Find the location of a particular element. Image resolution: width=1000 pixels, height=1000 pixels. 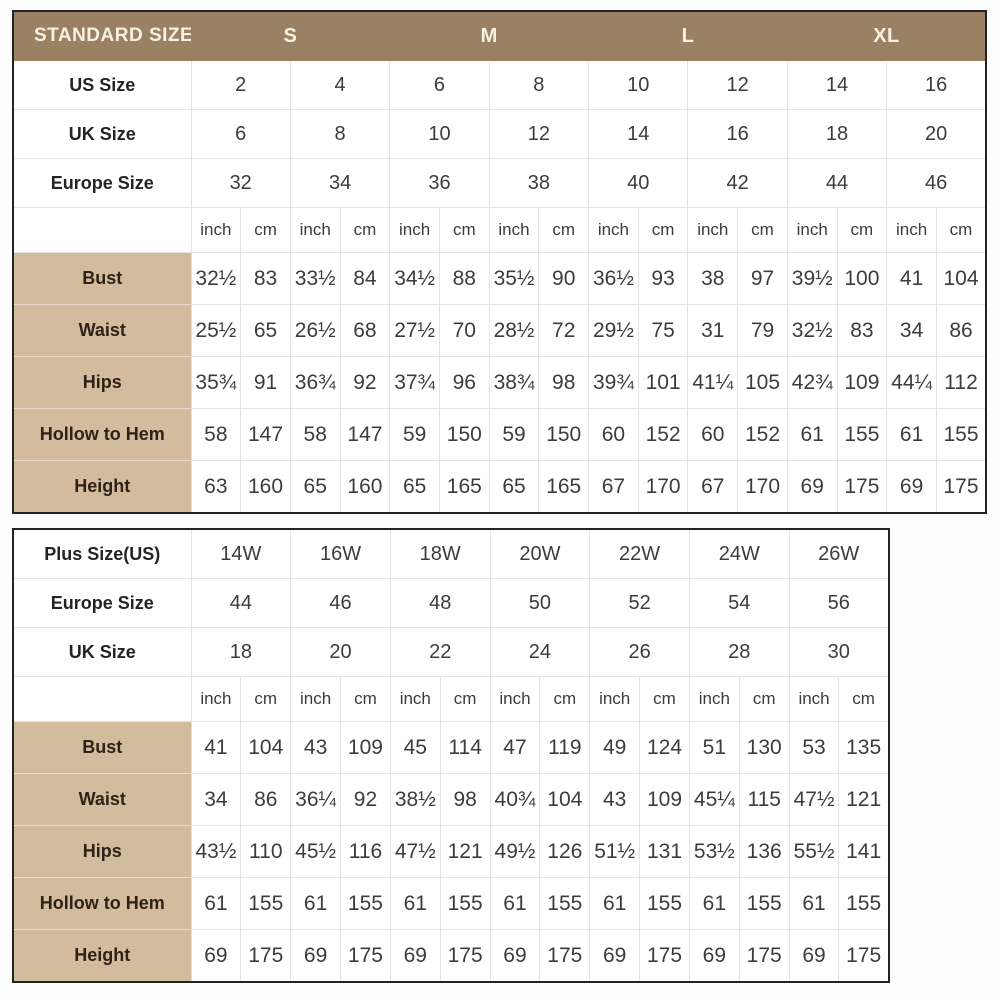

size-value: 14 is located at coordinates (837, 85).